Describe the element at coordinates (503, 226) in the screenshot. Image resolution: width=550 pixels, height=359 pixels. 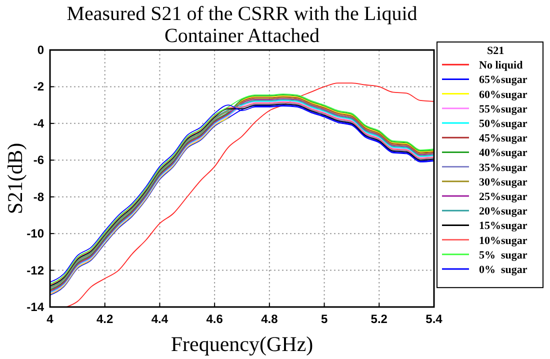
I see `legend-label: 15%sugar` at that location.